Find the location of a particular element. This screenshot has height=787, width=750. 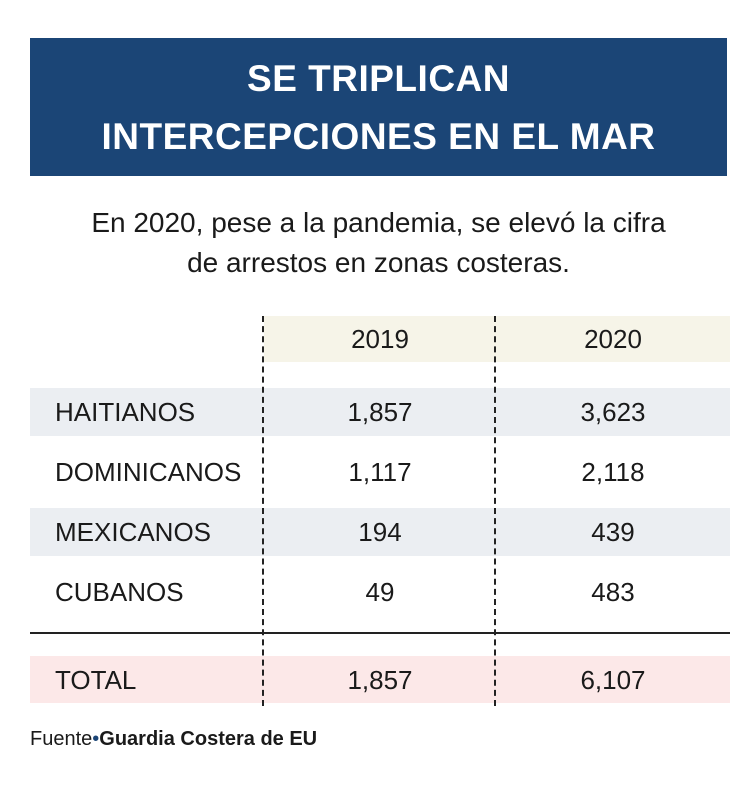

value-2019: 1,117 is located at coordinates (380, 472).